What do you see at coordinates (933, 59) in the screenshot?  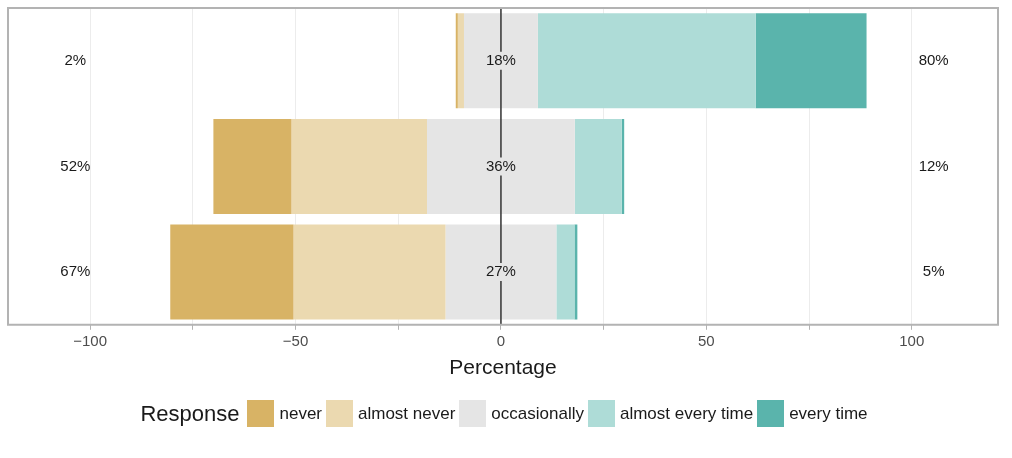 I see `annotation: 80%` at bounding box center [933, 59].